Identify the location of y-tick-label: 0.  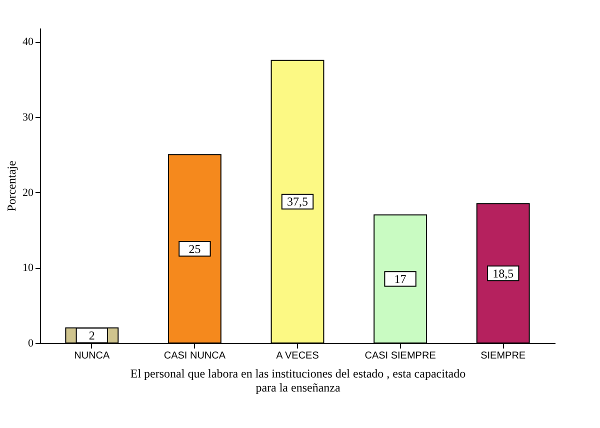
(31, 344).